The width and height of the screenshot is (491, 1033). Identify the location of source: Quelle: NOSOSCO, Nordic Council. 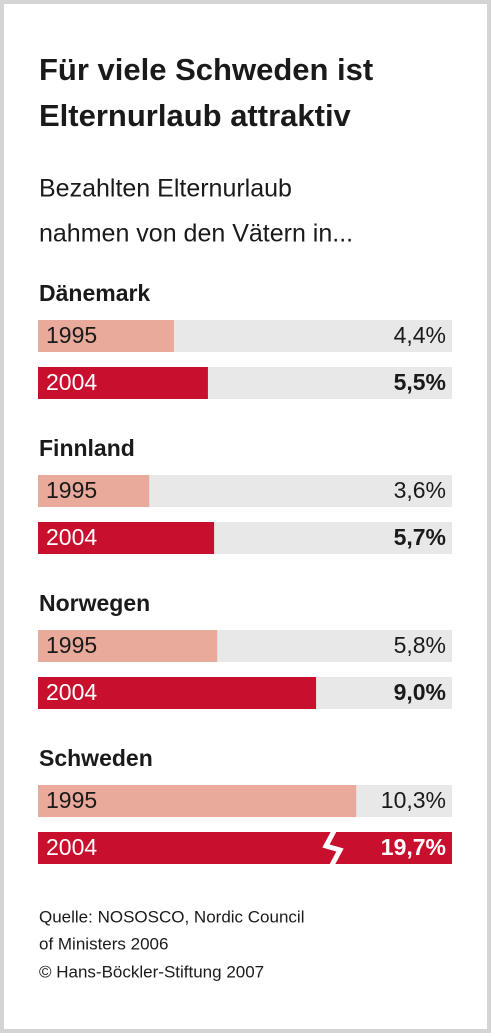
(171, 916).